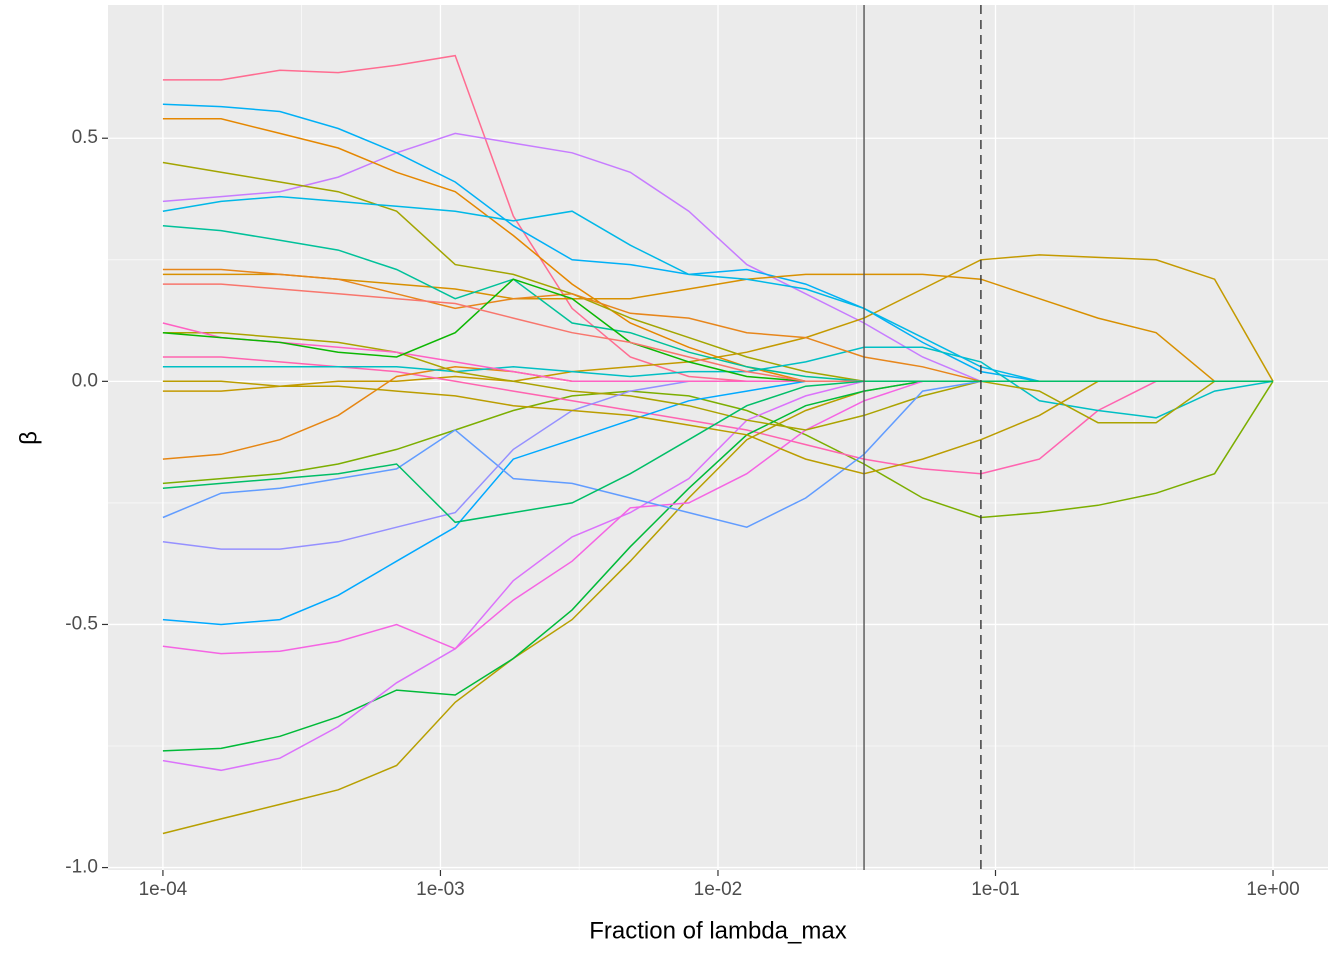 The height and width of the screenshot is (960, 1344). What do you see at coordinates (28, 438) in the screenshot?
I see `y-axis-title: β` at bounding box center [28, 438].